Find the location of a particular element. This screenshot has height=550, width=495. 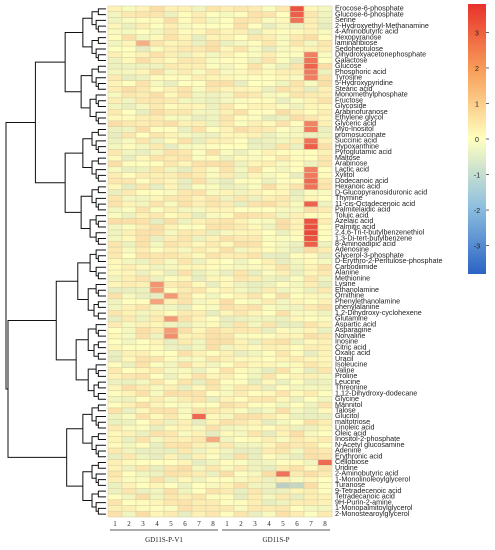

row-label: 2-Monostearoylglycerol is located at coordinates (372, 513).